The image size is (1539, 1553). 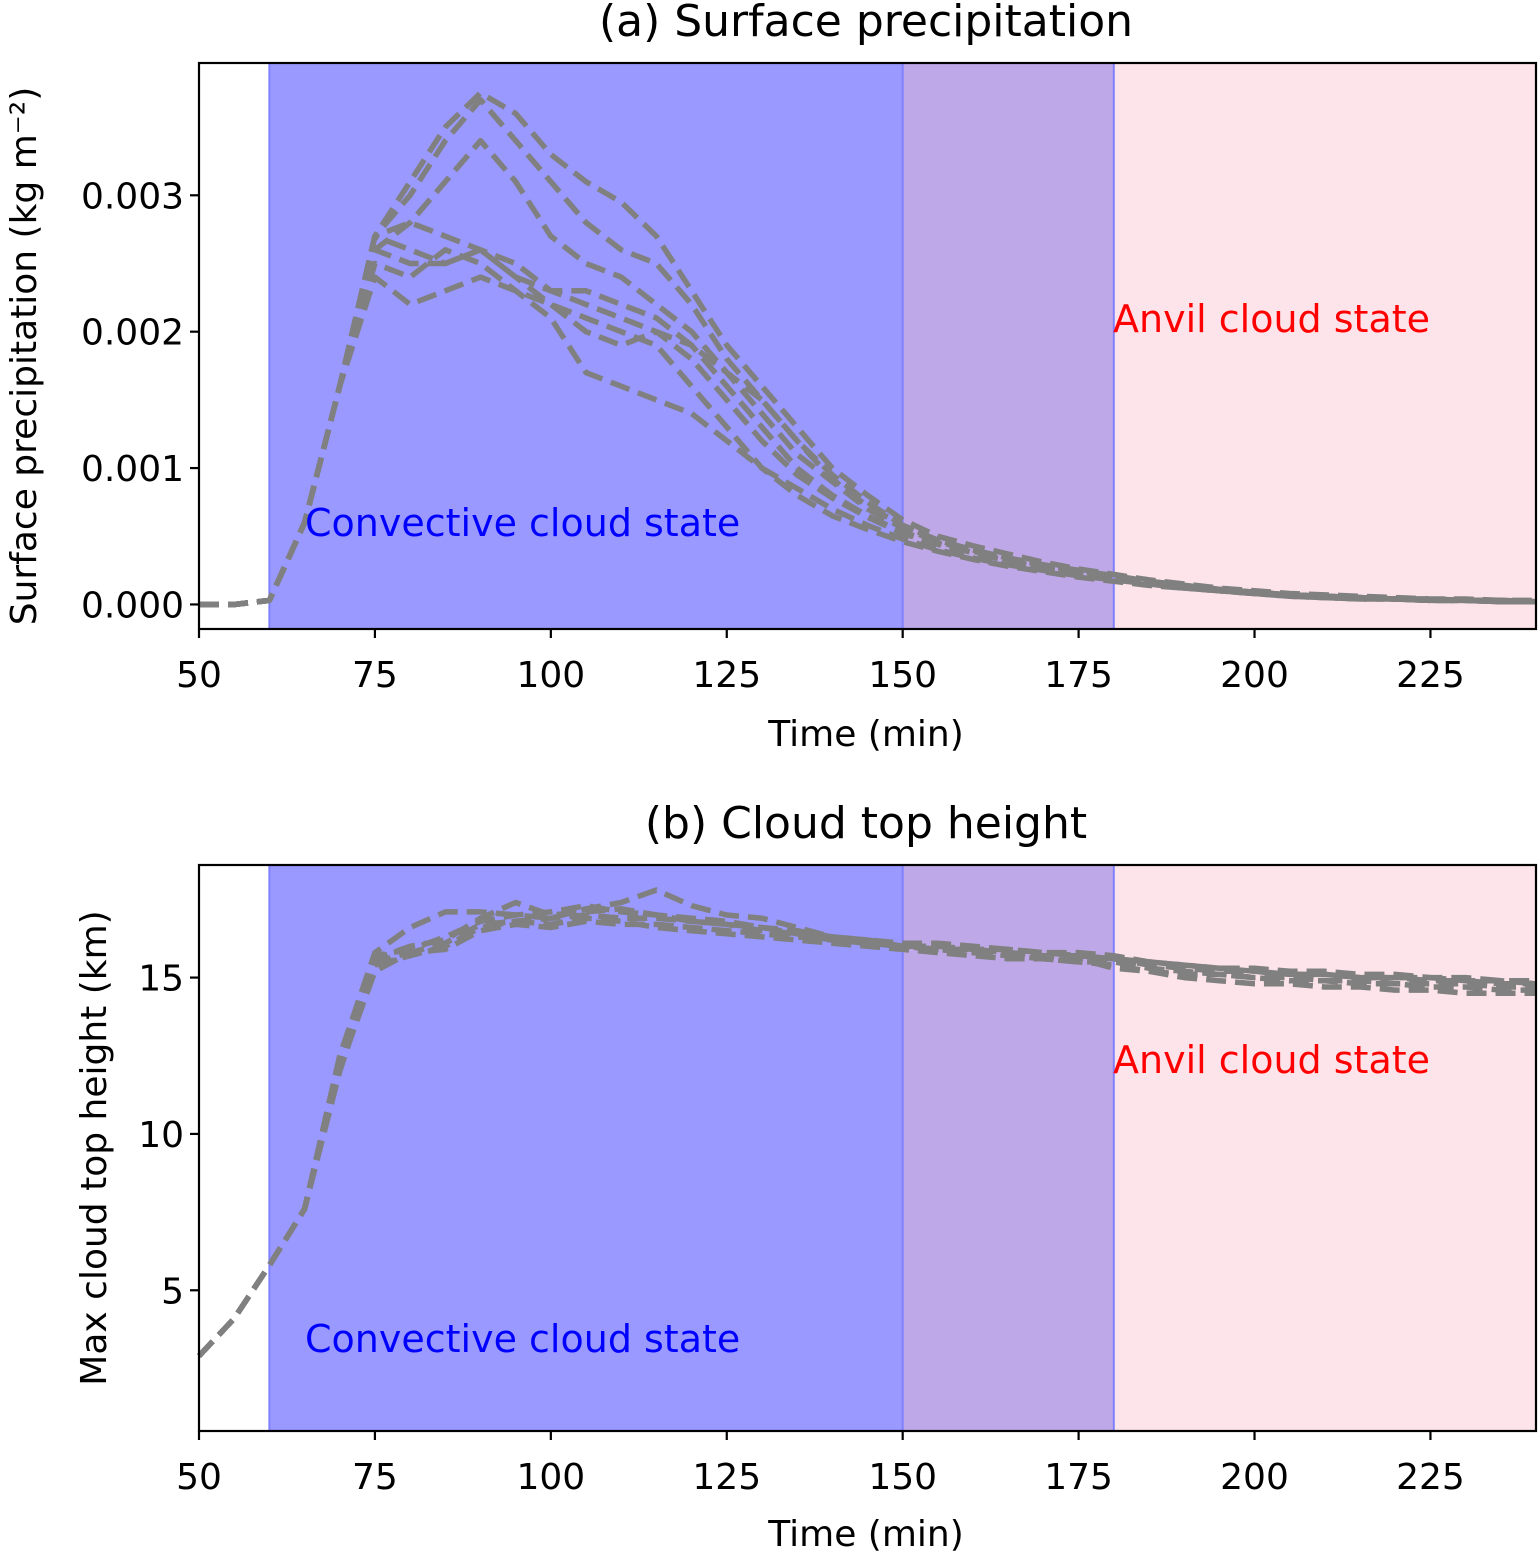 I want to click on y-axis-label: Surface precipitation (kg m⁻²), so click(x=24, y=356).